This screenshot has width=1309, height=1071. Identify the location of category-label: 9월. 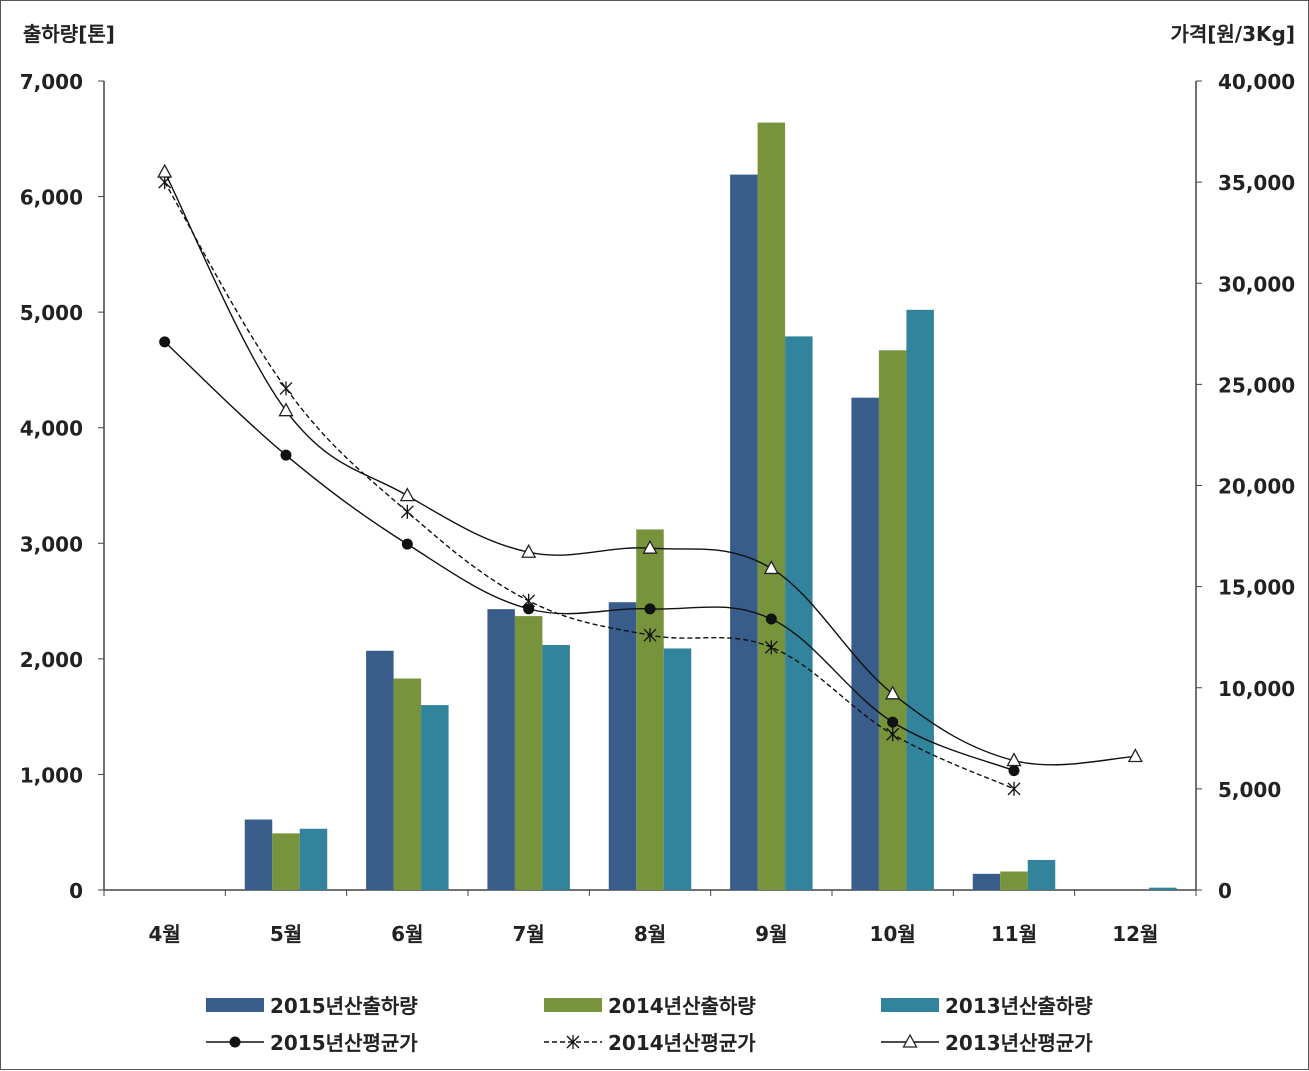
(771, 934).